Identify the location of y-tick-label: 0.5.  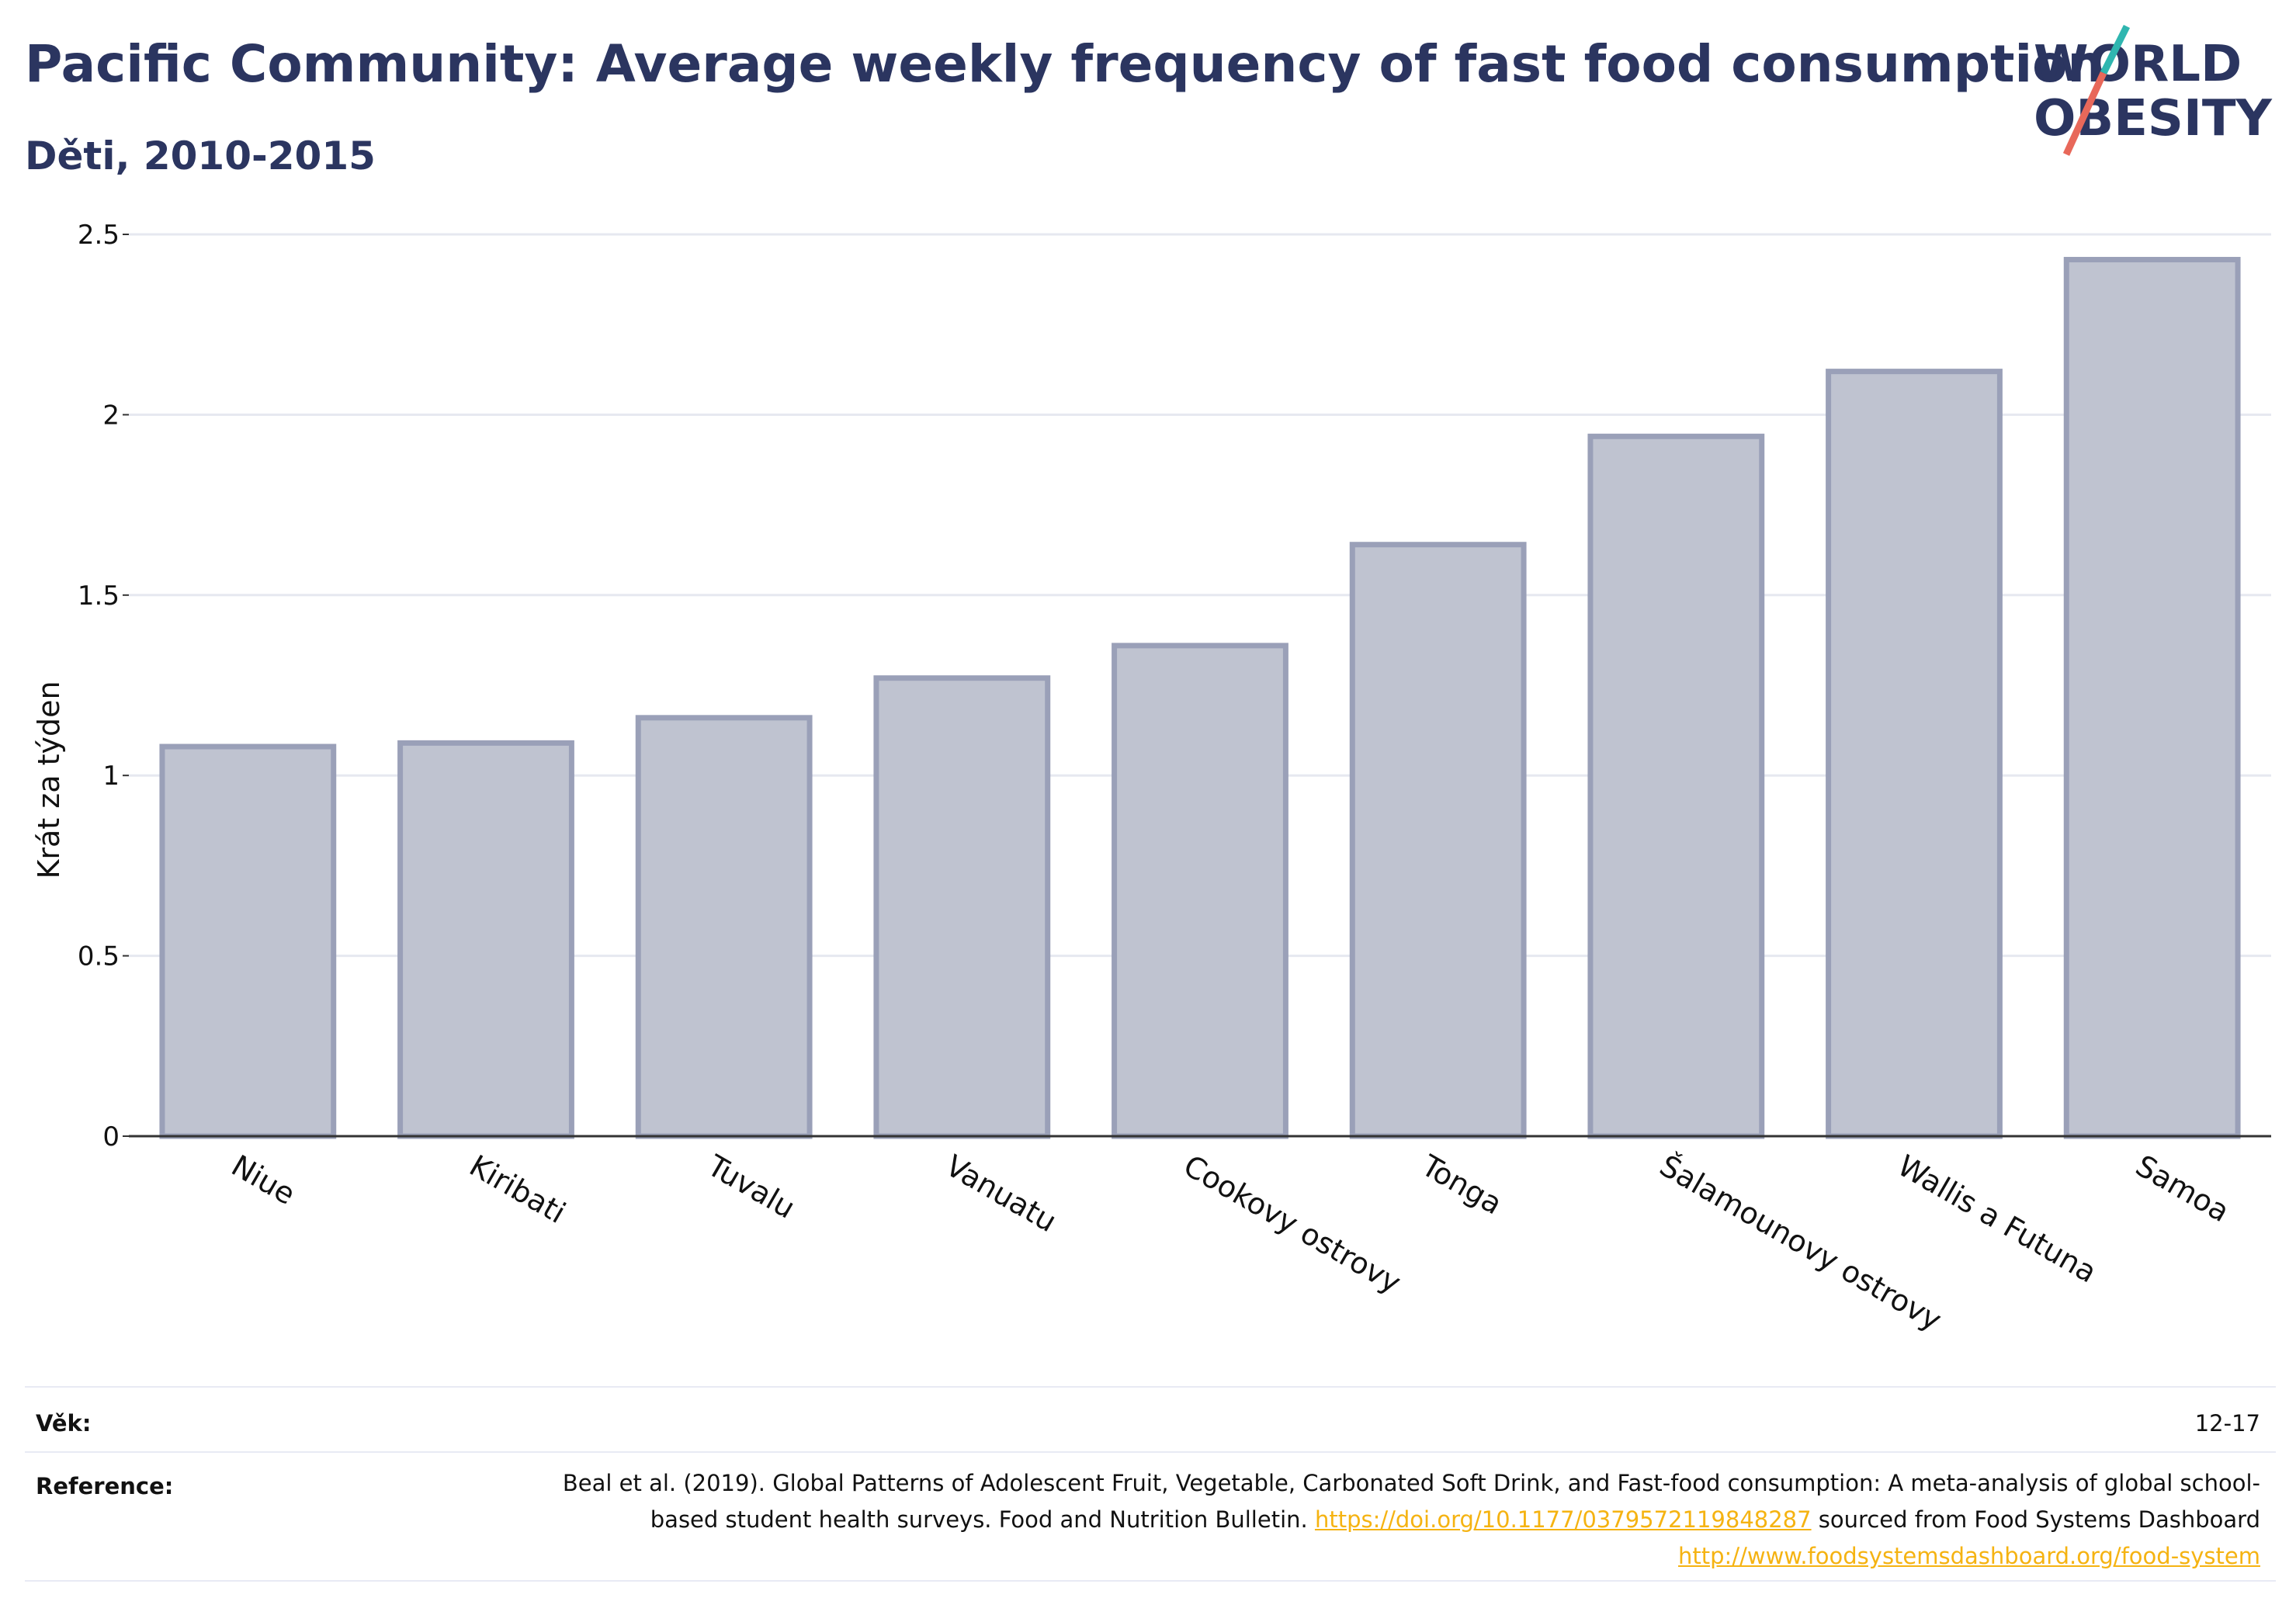
(99, 956).